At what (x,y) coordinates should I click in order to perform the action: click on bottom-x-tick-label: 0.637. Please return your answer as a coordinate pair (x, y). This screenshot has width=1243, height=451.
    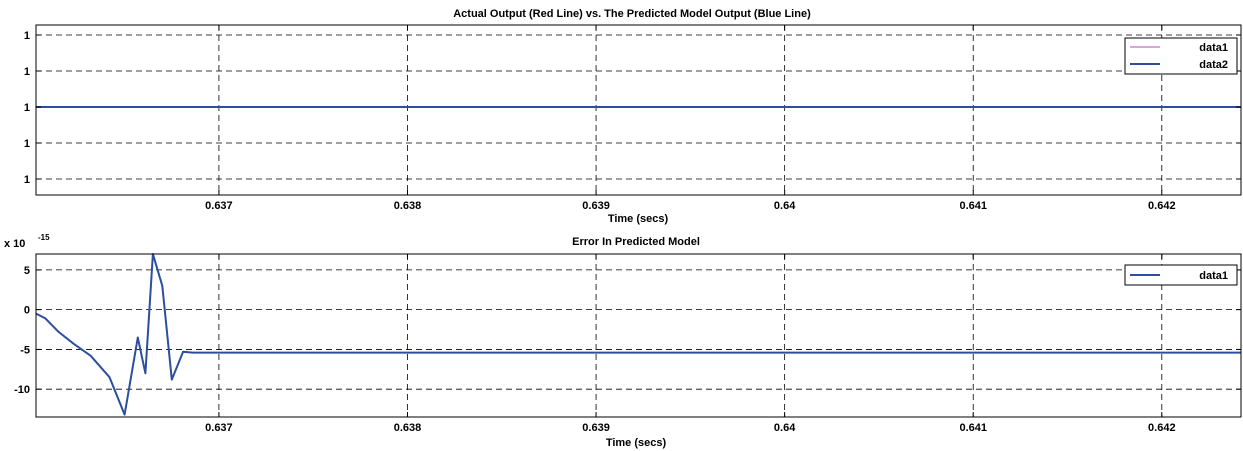
    Looking at the image, I should click on (219, 428).